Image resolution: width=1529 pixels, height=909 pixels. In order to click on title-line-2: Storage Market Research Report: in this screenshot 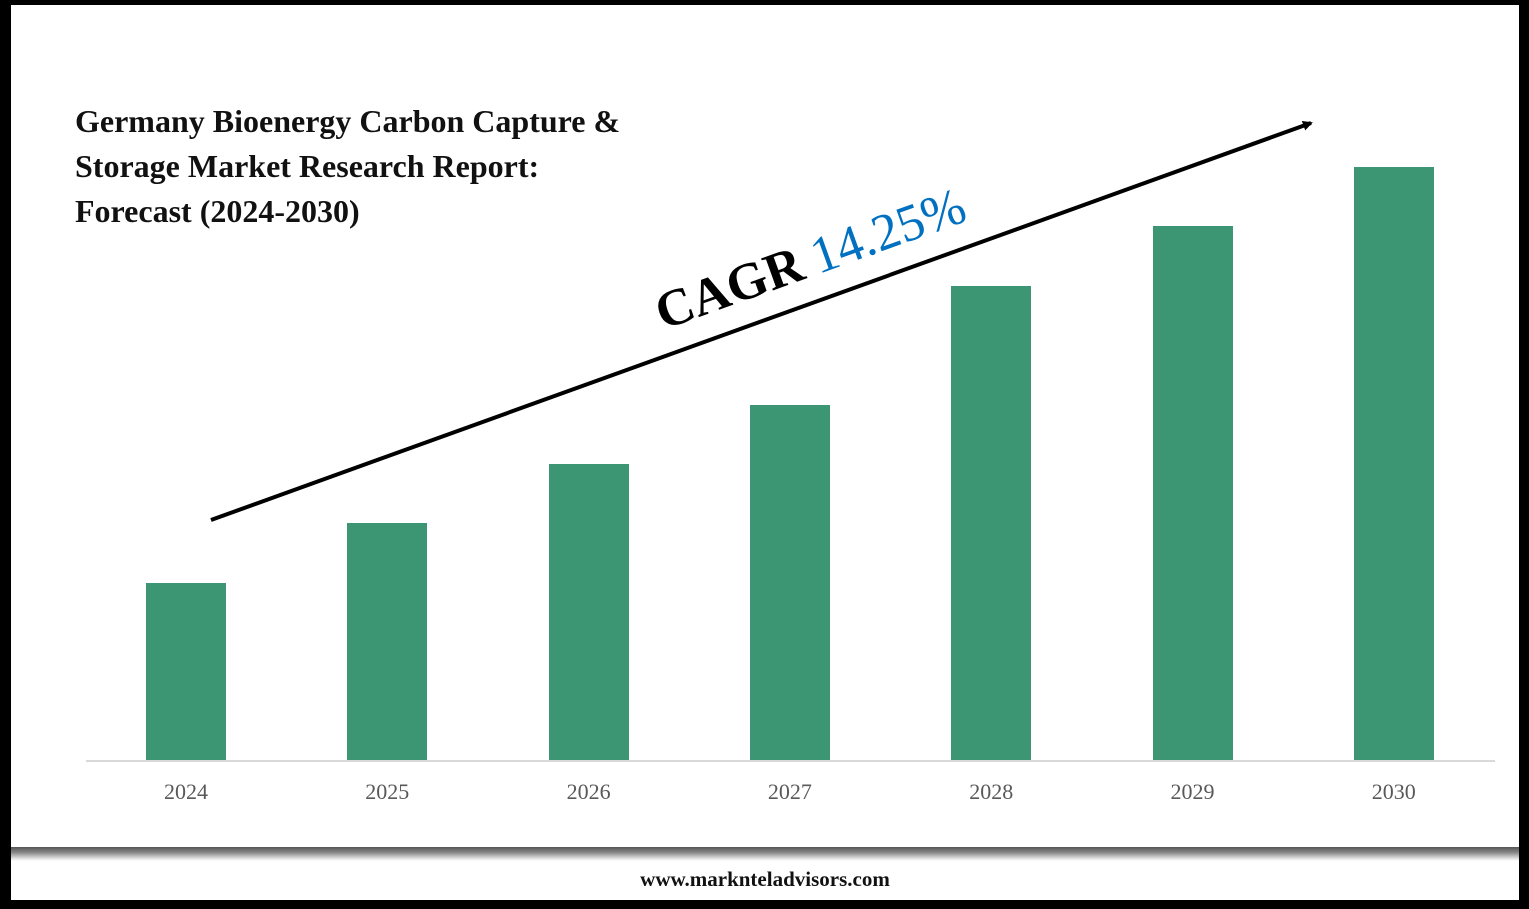, I will do `click(307, 166)`.